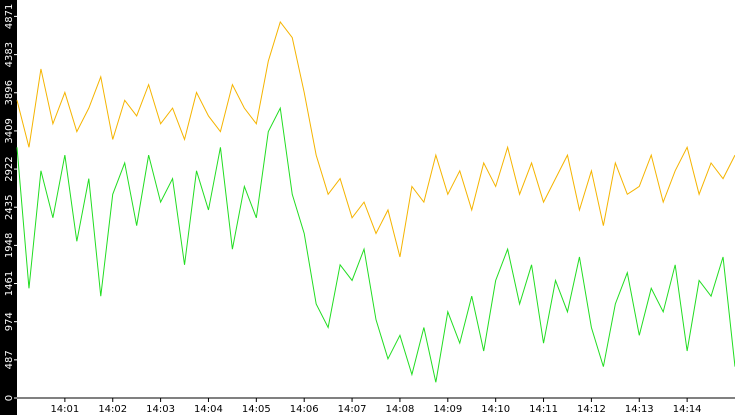 The image size is (735, 415). What do you see at coordinates (9, 359) in the screenshot?
I see `y-tick-label: 487` at bounding box center [9, 359].